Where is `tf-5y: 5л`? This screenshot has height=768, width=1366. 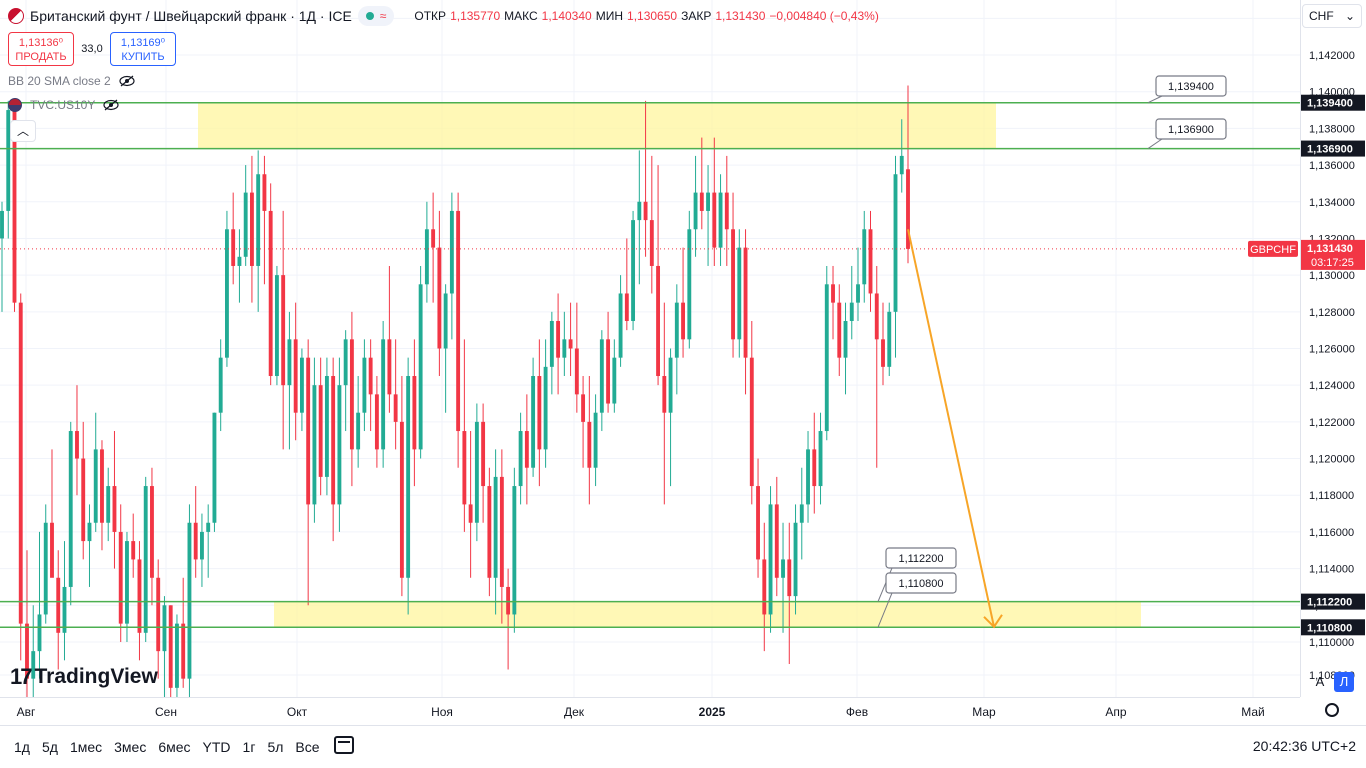
tf-5y: 5л is located at coordinates (275, 747).